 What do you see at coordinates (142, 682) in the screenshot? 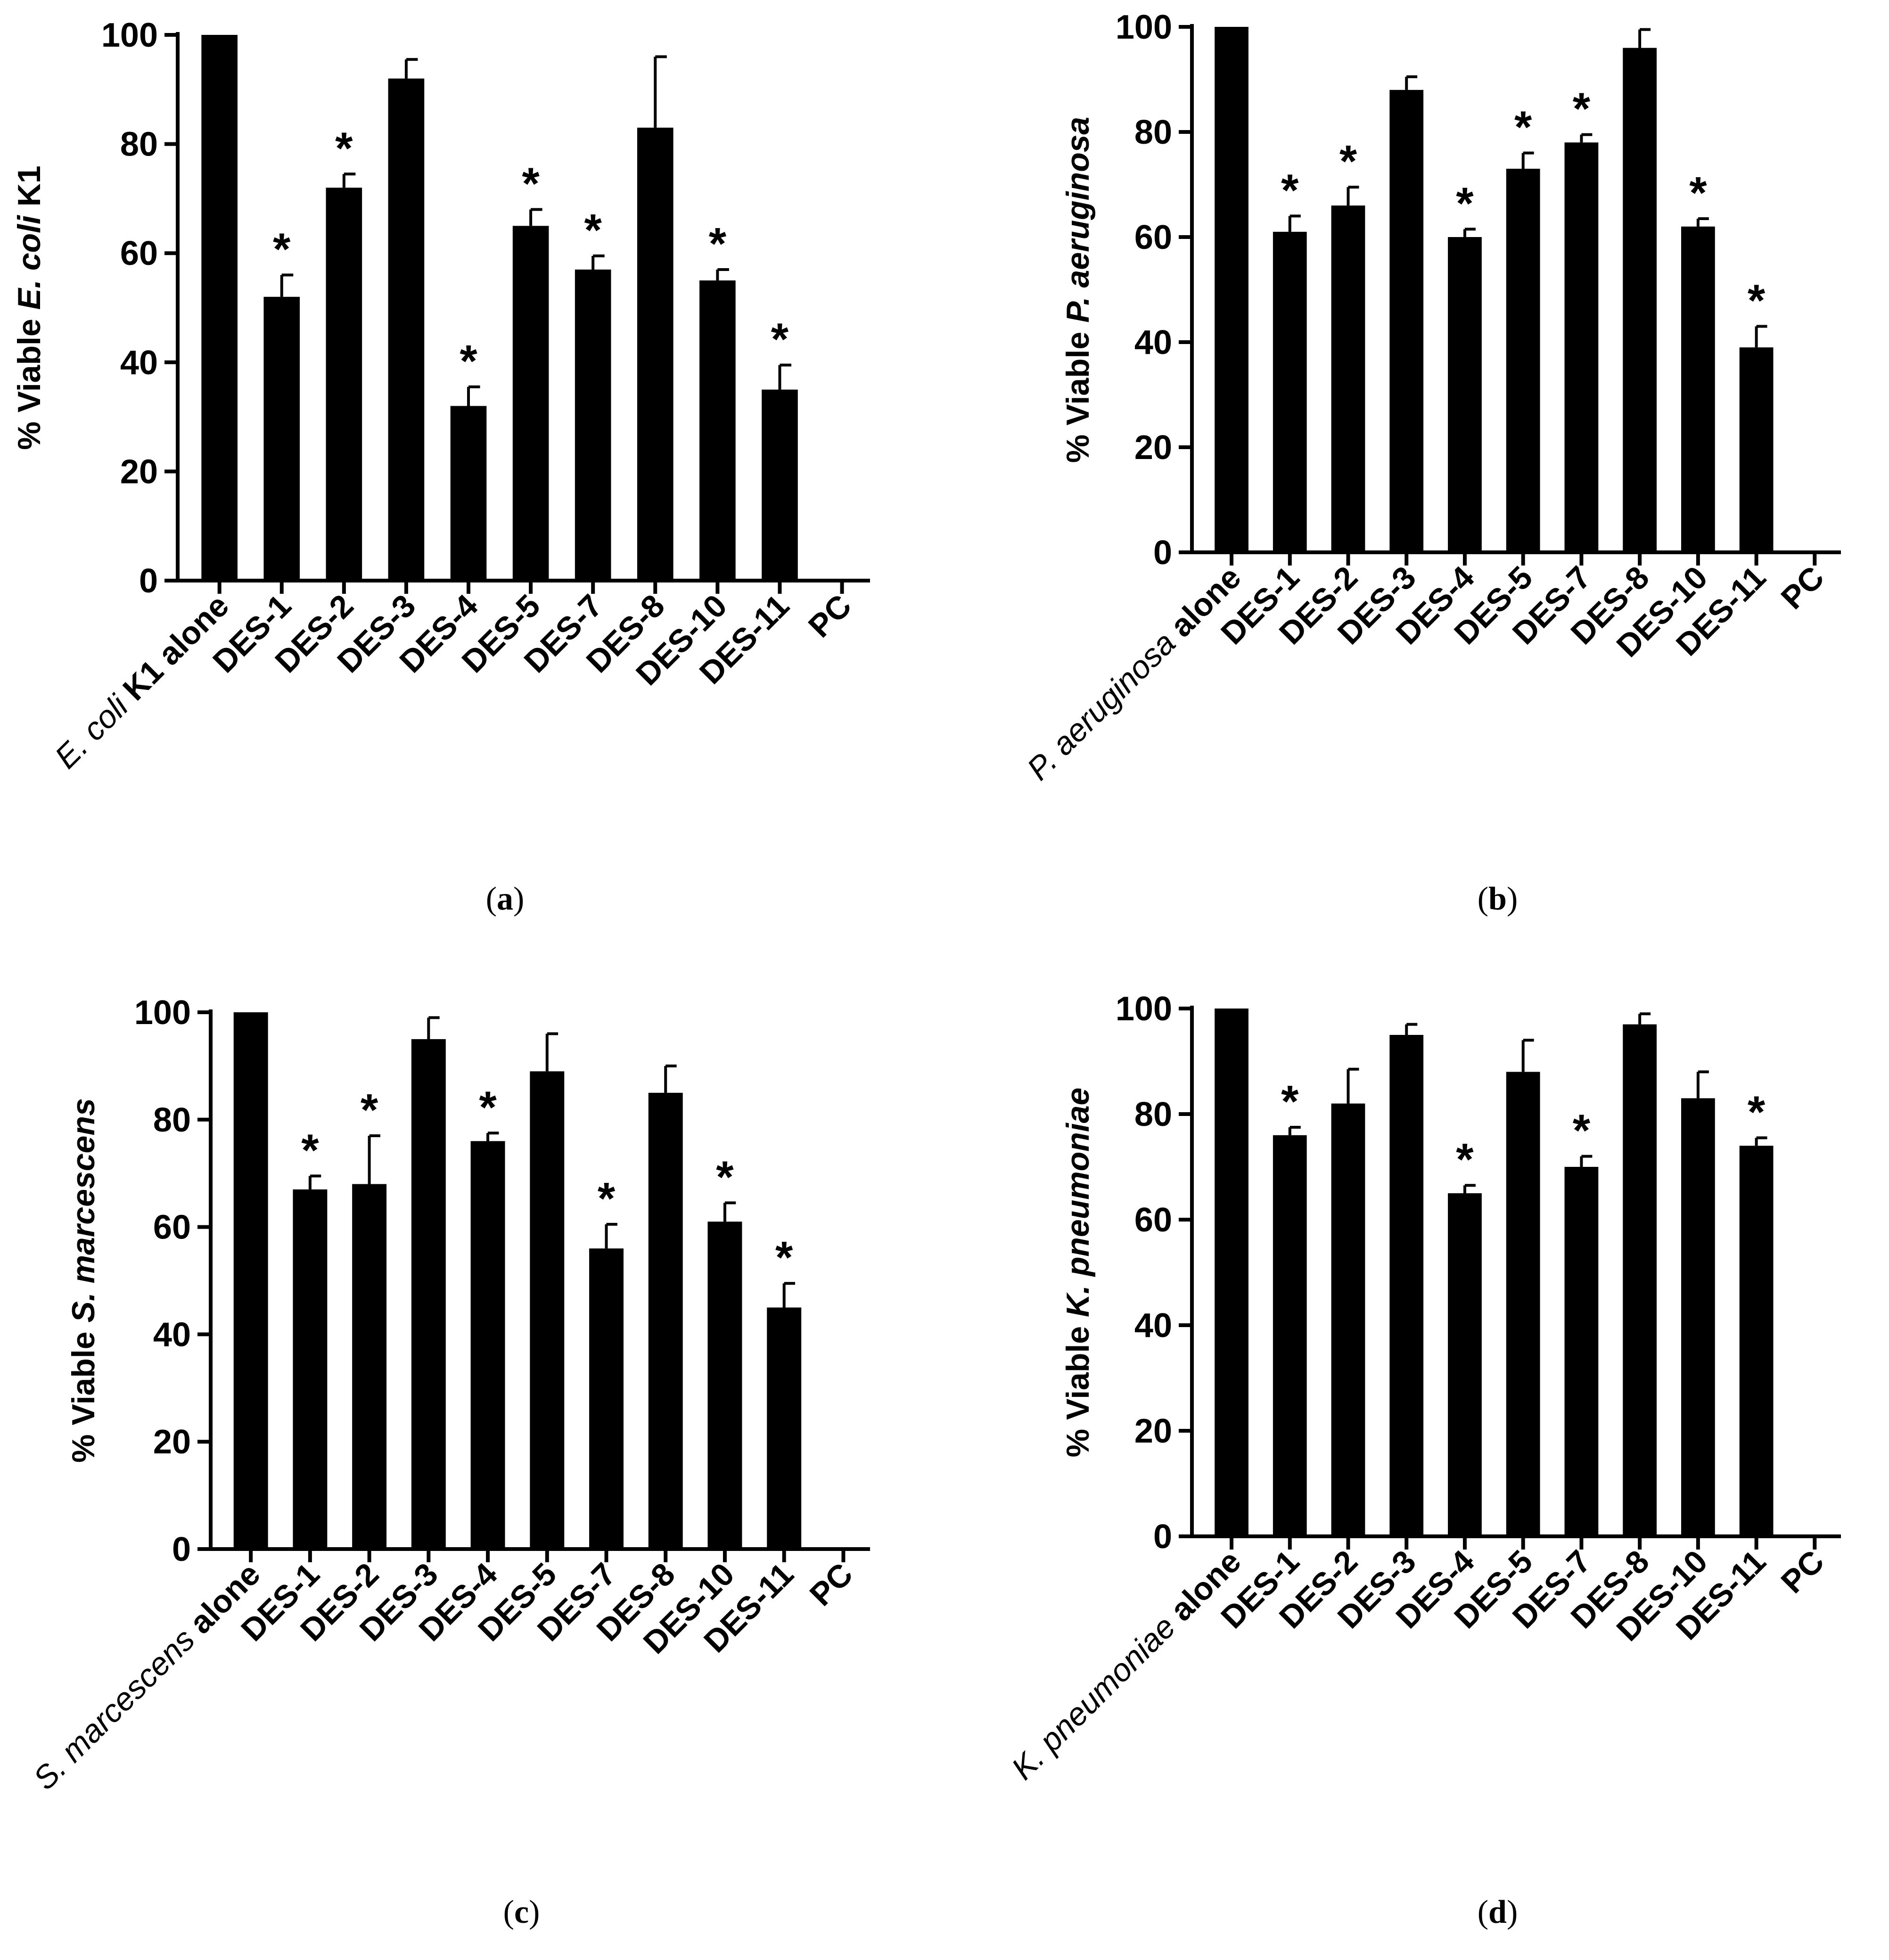
I see `x-tick-label: E. coli K1 alone` at bounding box center [142, 682].